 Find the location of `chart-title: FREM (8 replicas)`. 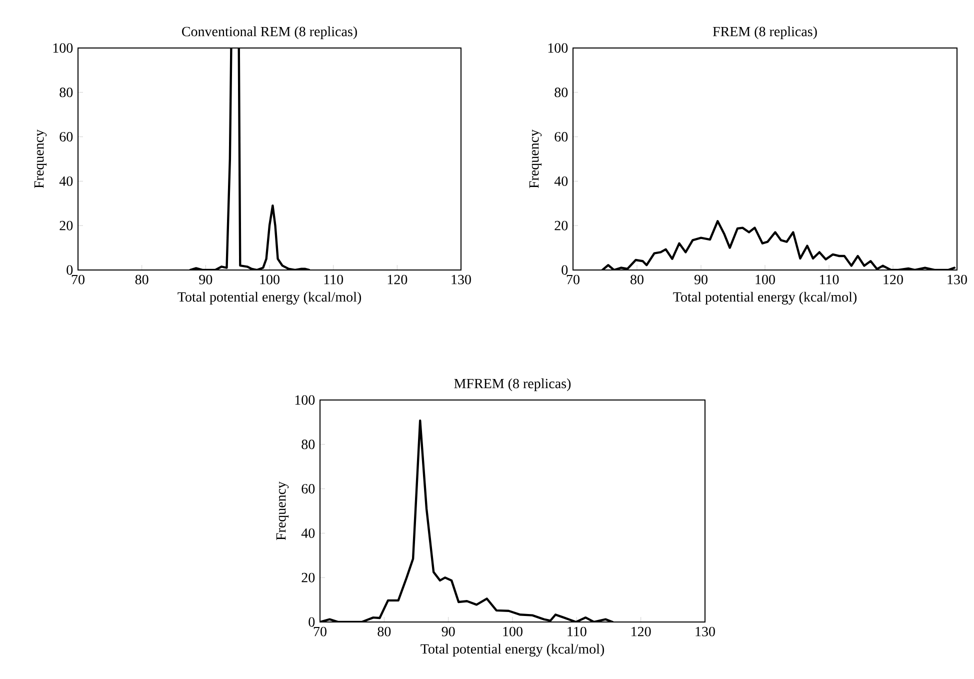

chart-title: FREM (8 replicas) is located at coordinates (764, 33).